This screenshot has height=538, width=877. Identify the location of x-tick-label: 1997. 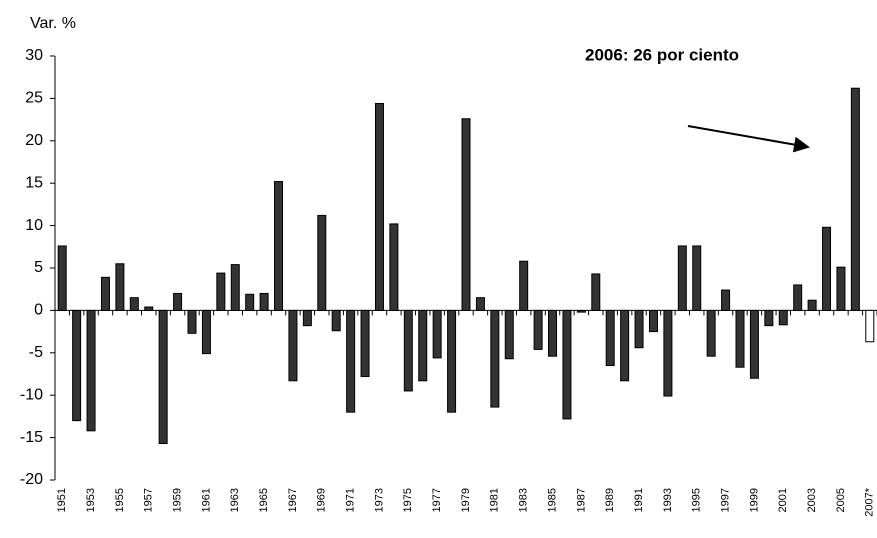
(725, 500).